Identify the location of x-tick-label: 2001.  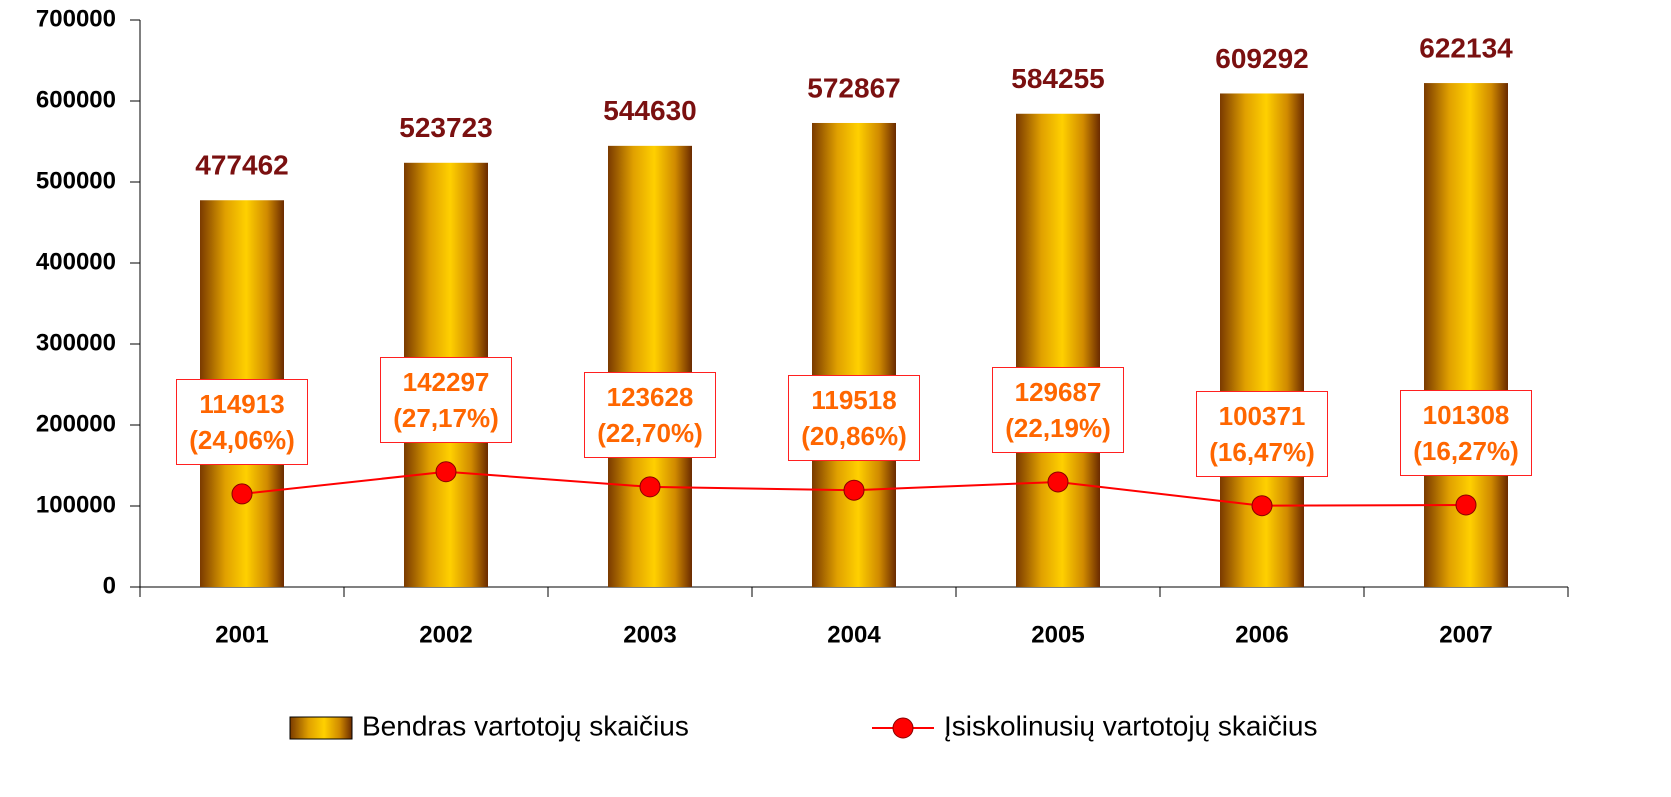
(241, 634).